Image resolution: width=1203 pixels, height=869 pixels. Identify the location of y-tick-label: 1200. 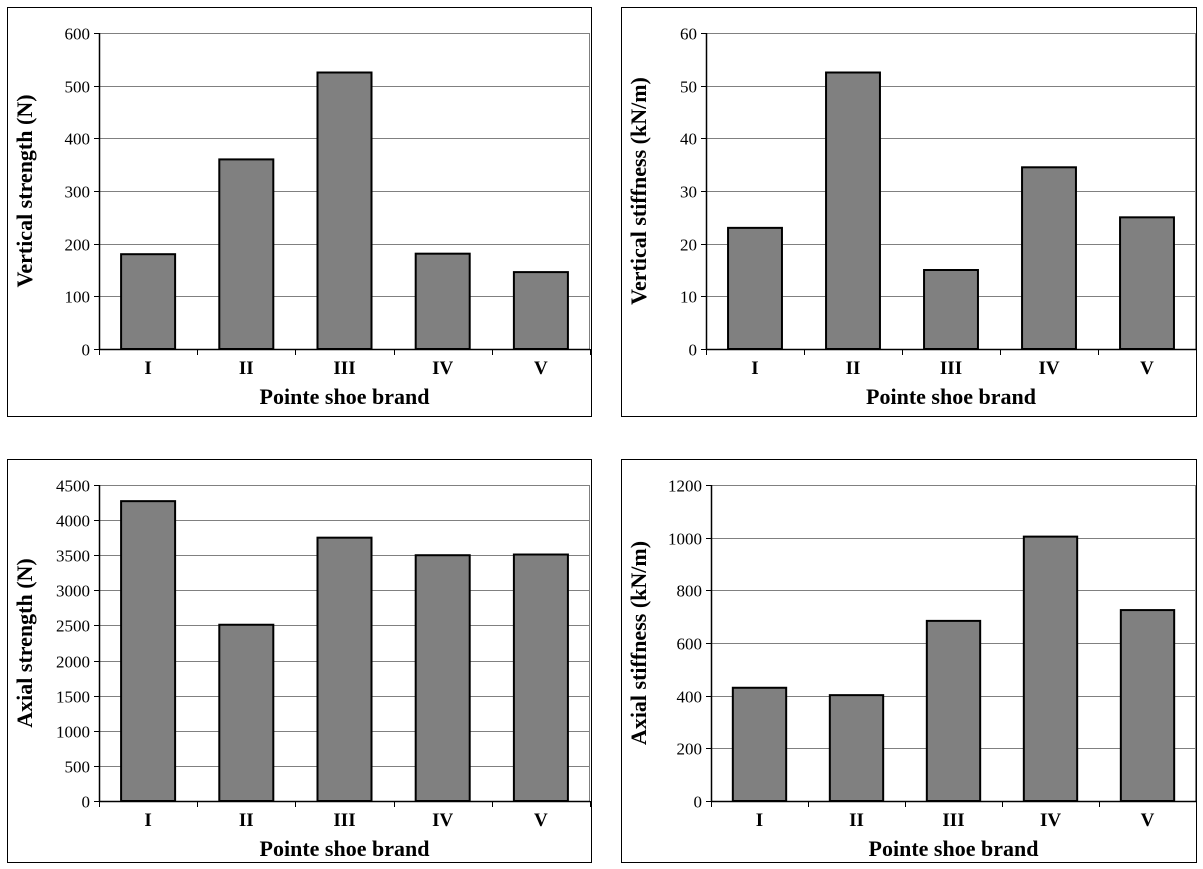
(685, 486).